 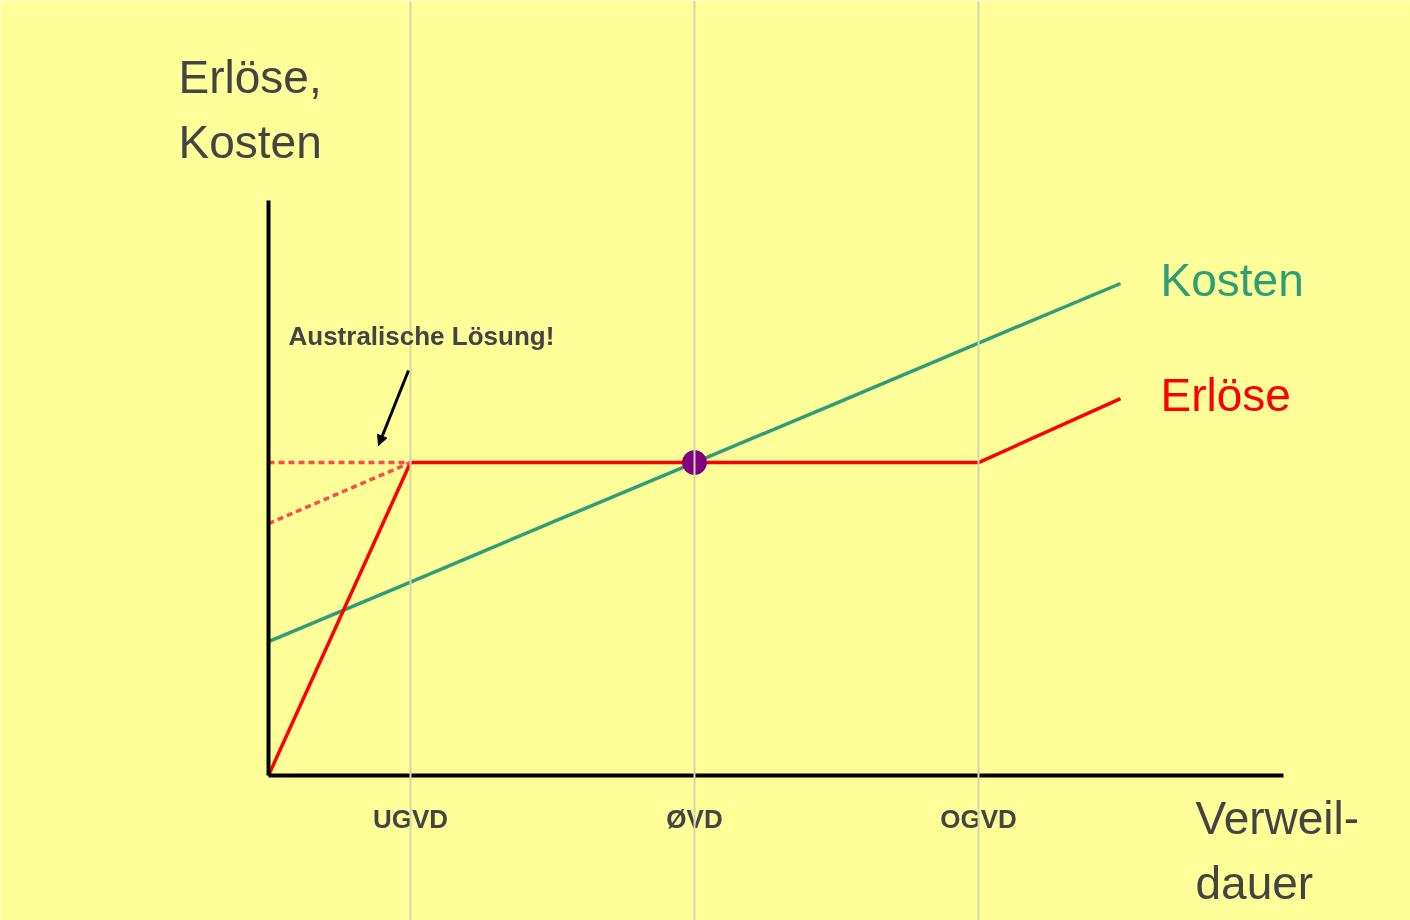 What do you see at coordinates (1277, 850) in the screenshot?
I see `x-axis-title: Verweil- dauer` at bounding box center [1277, 850].